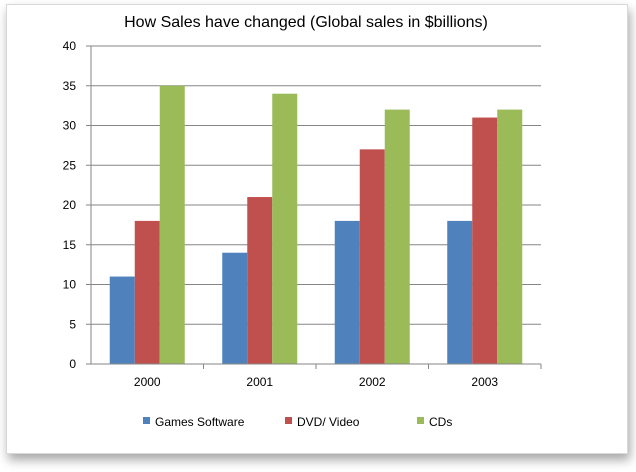 This screenshot has height=472, width=636. Describe the element at coordinates (122, 320) in the screenshot. I see `bar-games-software-2000` at that location.